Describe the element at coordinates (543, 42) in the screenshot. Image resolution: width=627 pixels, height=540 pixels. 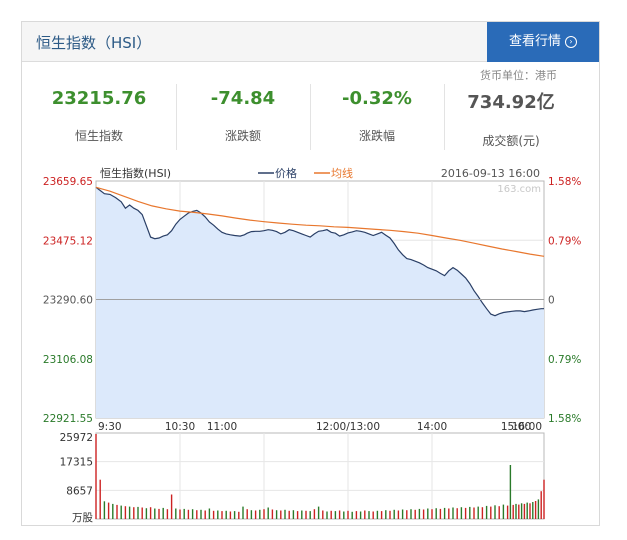
I see `view-quotes-button: 查看行情 ›` at that location.